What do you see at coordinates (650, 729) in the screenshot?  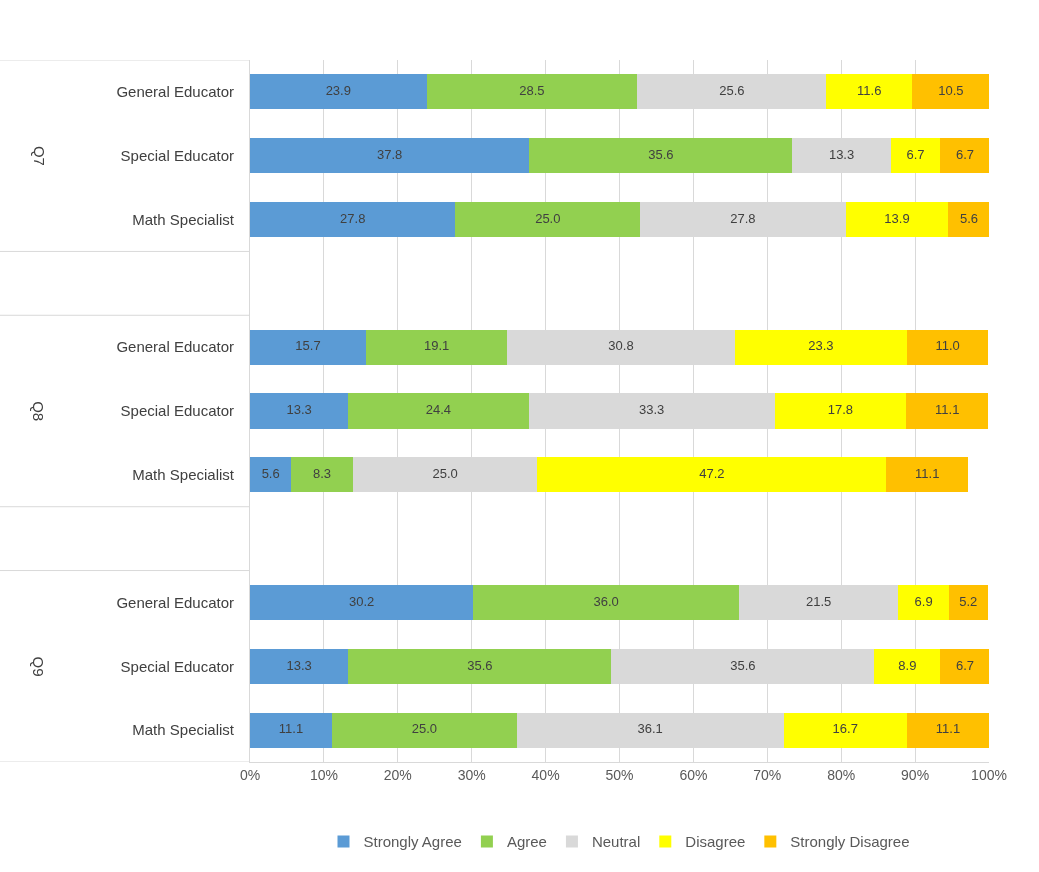 I see `data-label: 36.1` at bounding box center [650, 729].